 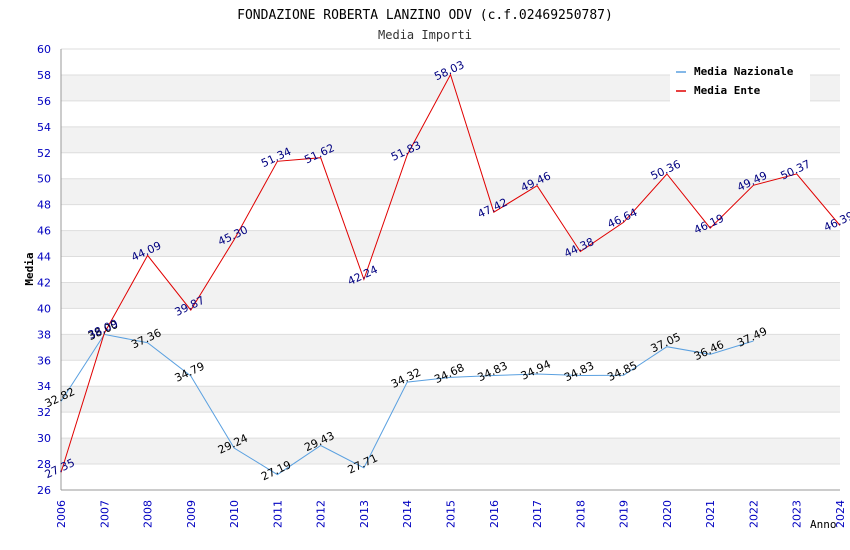 What do you see at coordinates (753, 514) in the screenshot?
I see `x-tick-label: 2022` at bounding box center [753, 514].